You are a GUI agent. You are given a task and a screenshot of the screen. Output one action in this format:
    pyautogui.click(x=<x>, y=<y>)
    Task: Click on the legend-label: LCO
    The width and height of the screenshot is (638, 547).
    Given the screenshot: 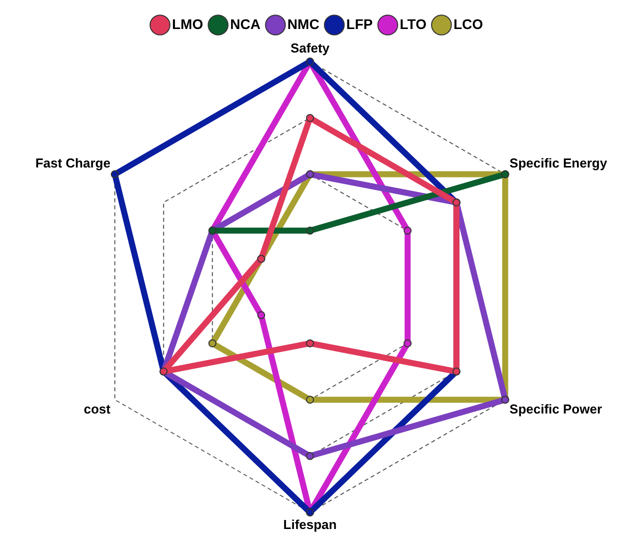 What is the action you would take?
    pyautogui.click(x=468, y=24)
    